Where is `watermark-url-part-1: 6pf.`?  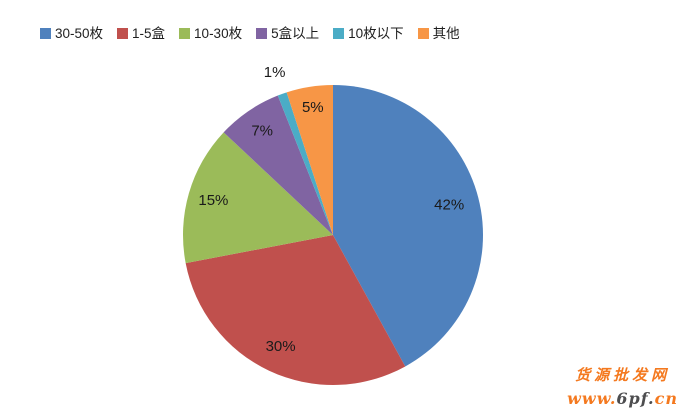
watermark-url-part-1: 6pf. is located at coordinates (635, 399).